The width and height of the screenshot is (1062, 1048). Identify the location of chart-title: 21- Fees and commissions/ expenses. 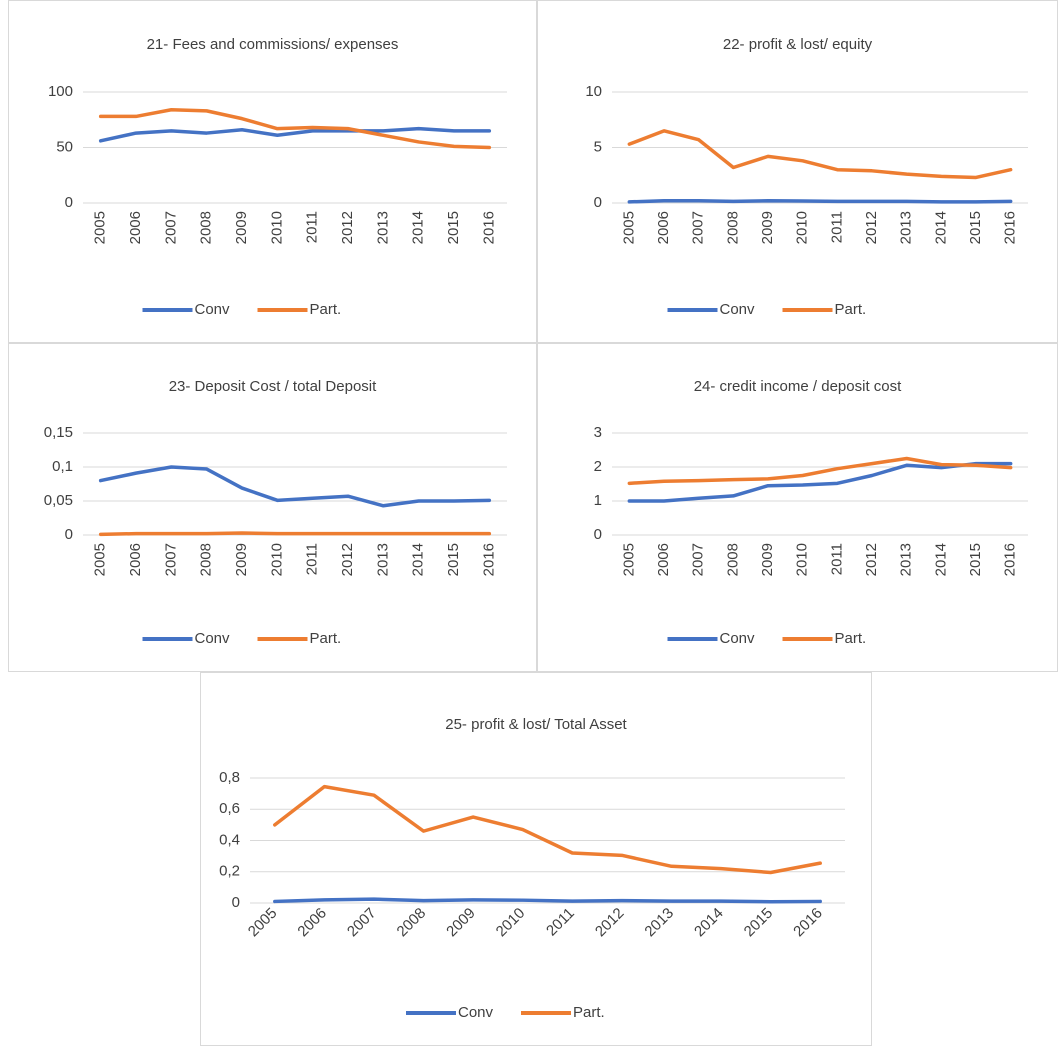
(273, 44).